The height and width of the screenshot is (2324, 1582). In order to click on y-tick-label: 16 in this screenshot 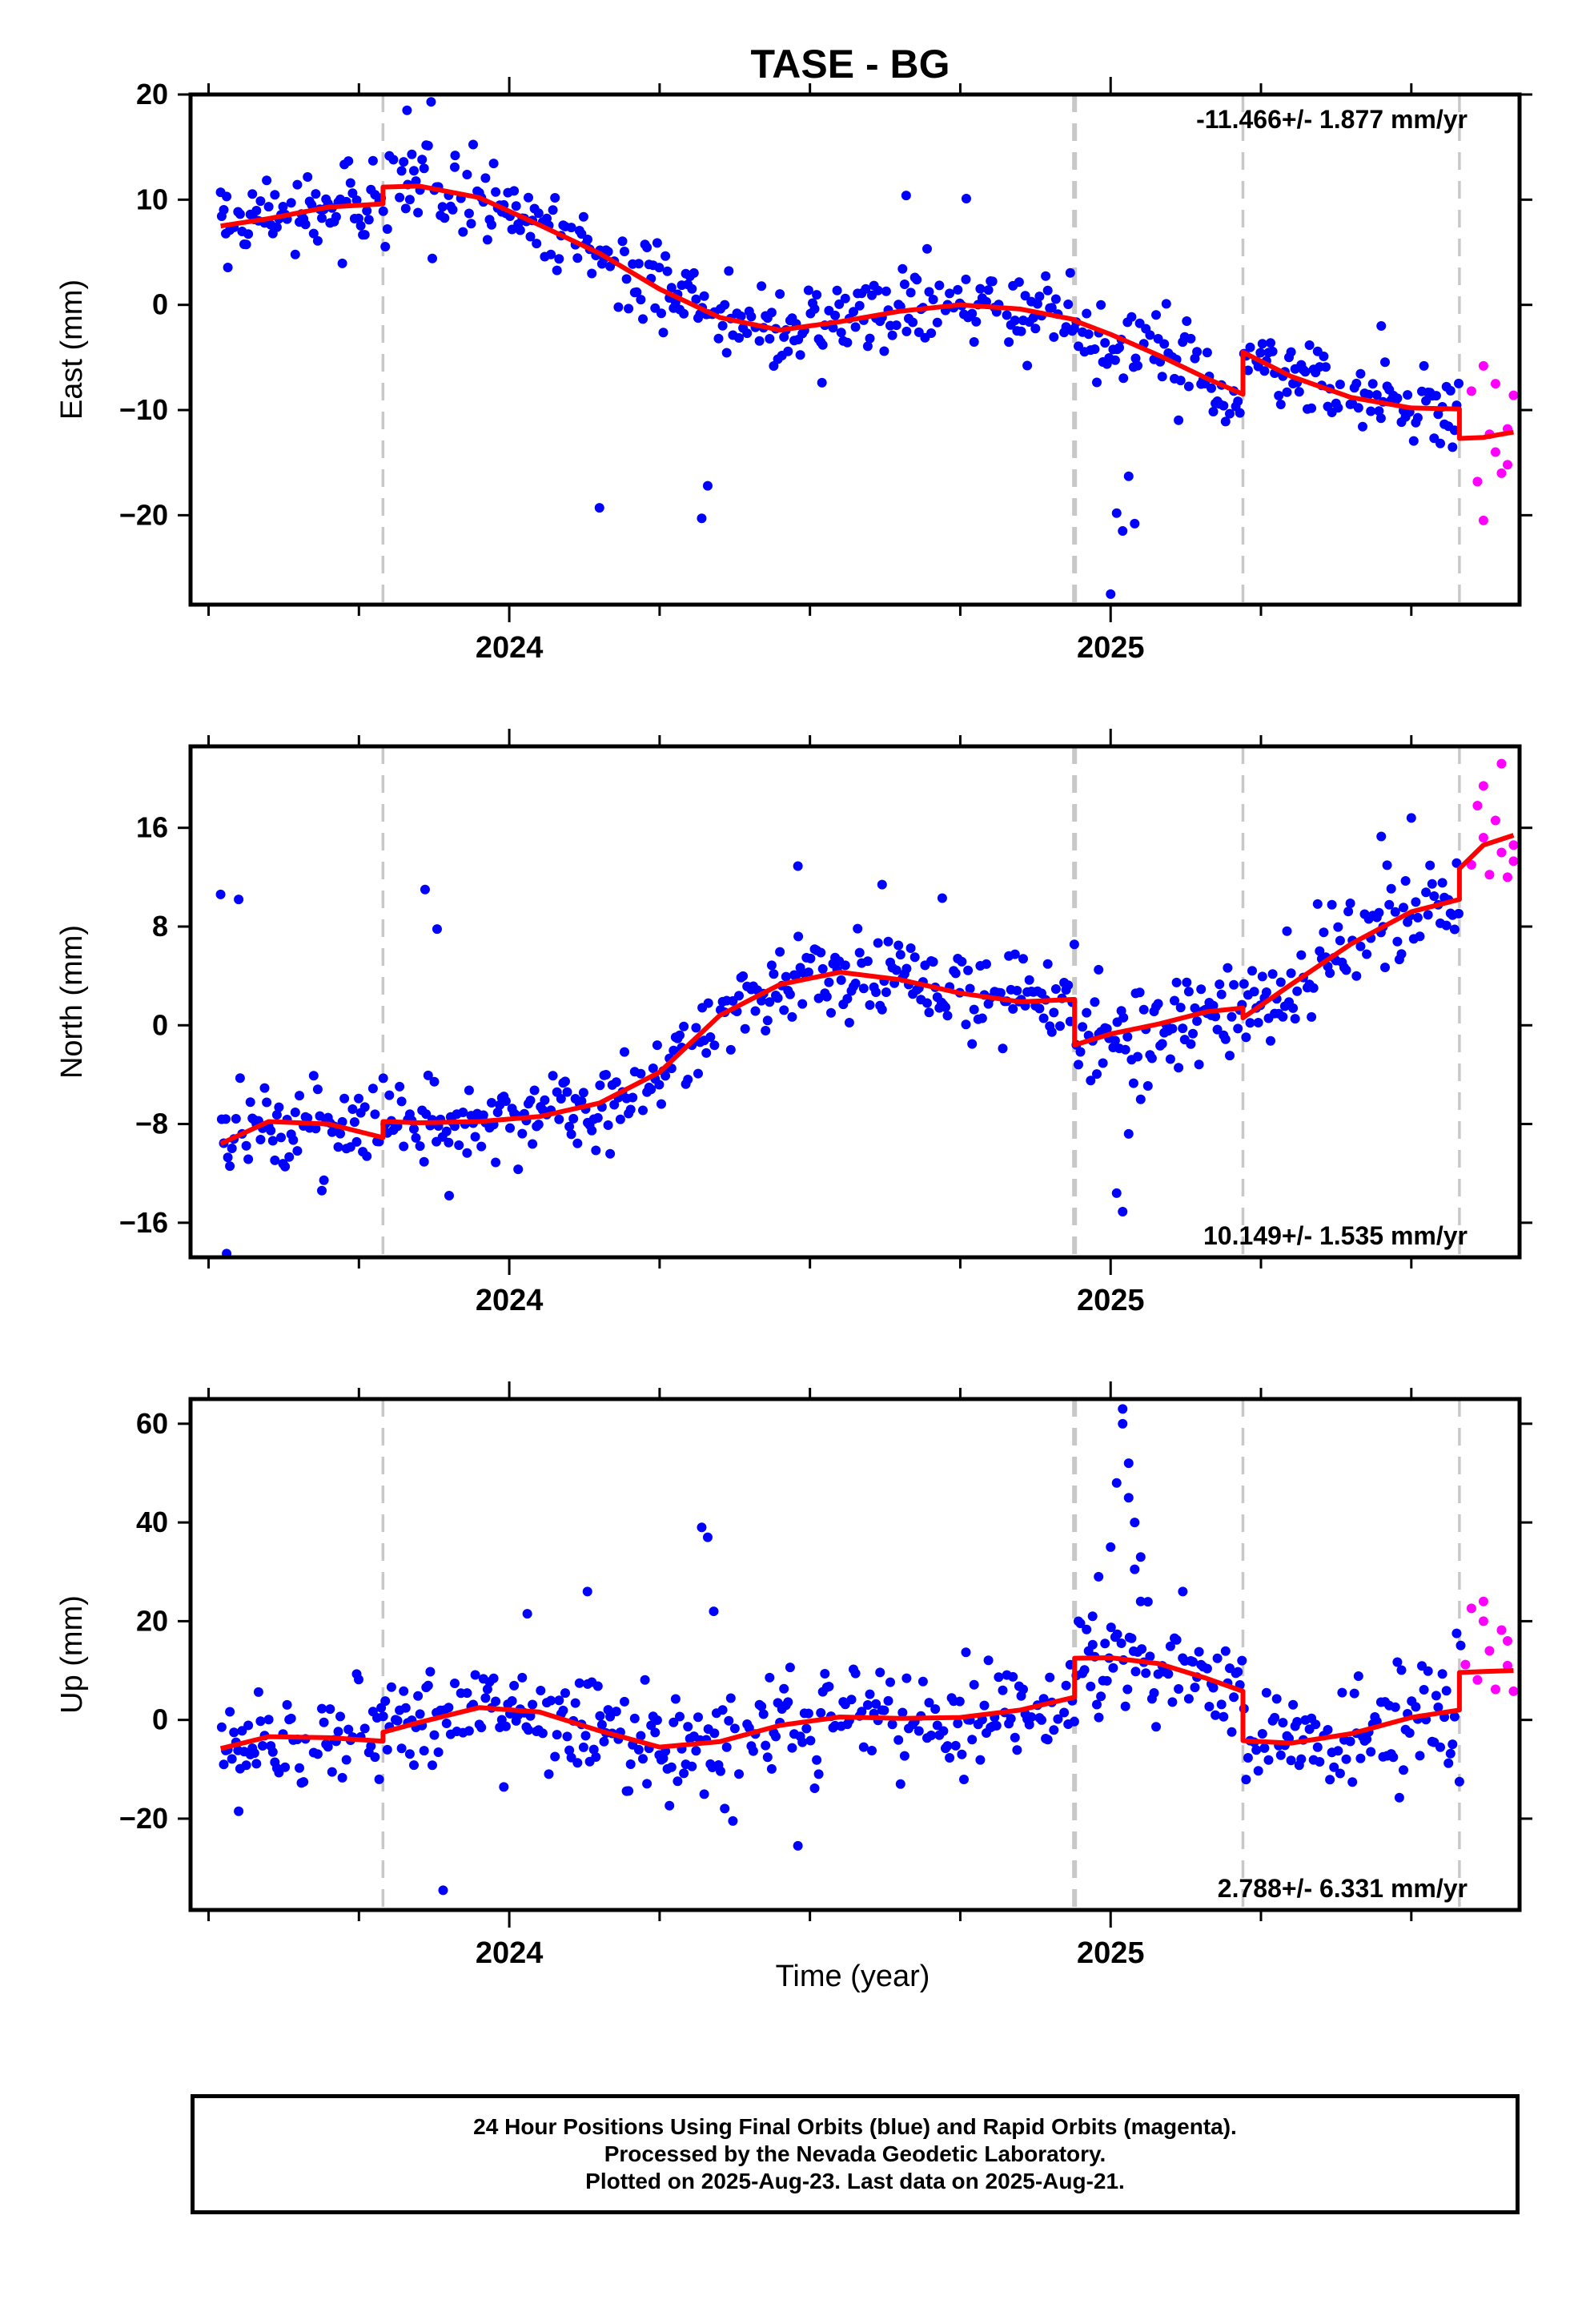, I will do `click(152, 827)`.